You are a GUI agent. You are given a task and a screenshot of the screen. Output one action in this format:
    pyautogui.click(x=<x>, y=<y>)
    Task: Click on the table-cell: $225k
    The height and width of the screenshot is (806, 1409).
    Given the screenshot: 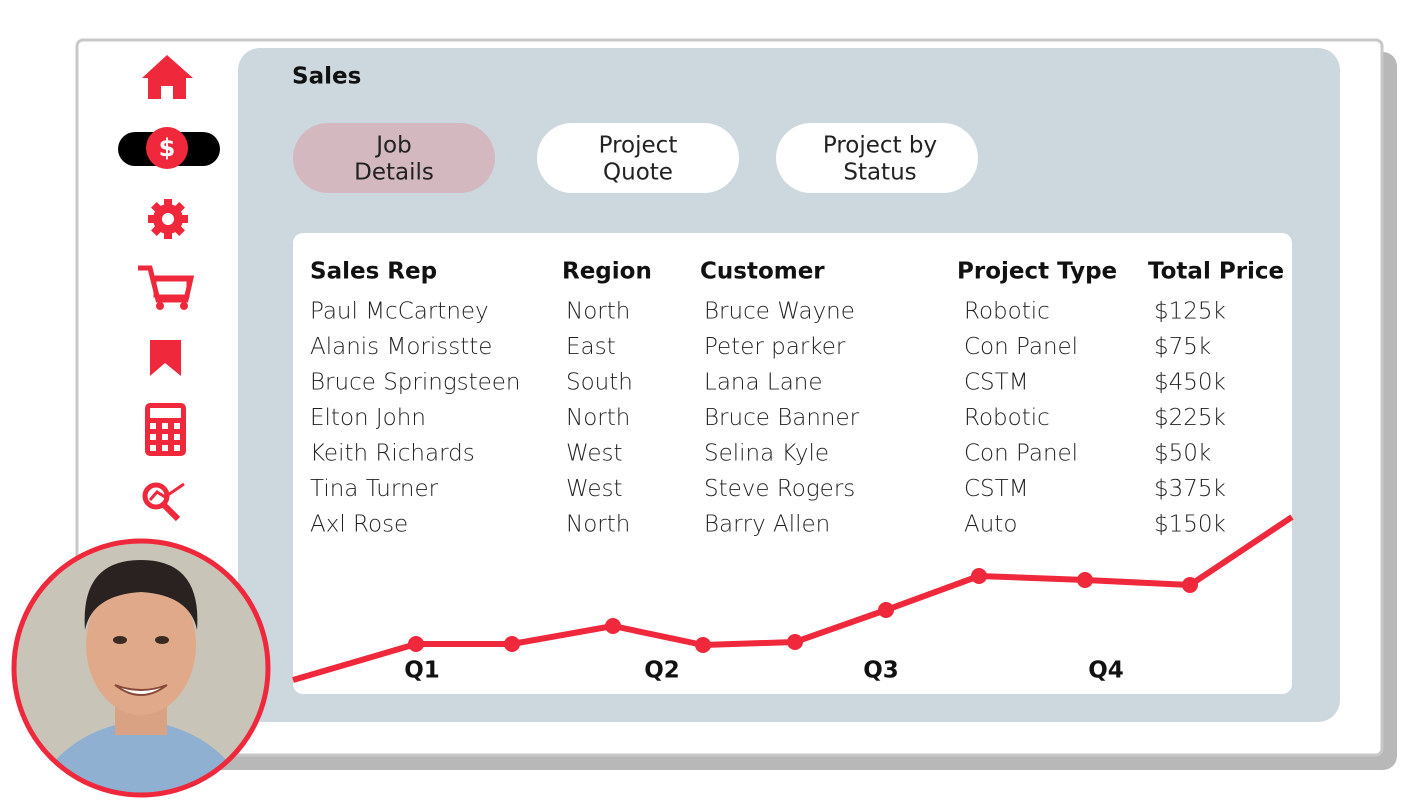 What is the action you would take?
    pyautogui.click(x=1190, y=418)
    